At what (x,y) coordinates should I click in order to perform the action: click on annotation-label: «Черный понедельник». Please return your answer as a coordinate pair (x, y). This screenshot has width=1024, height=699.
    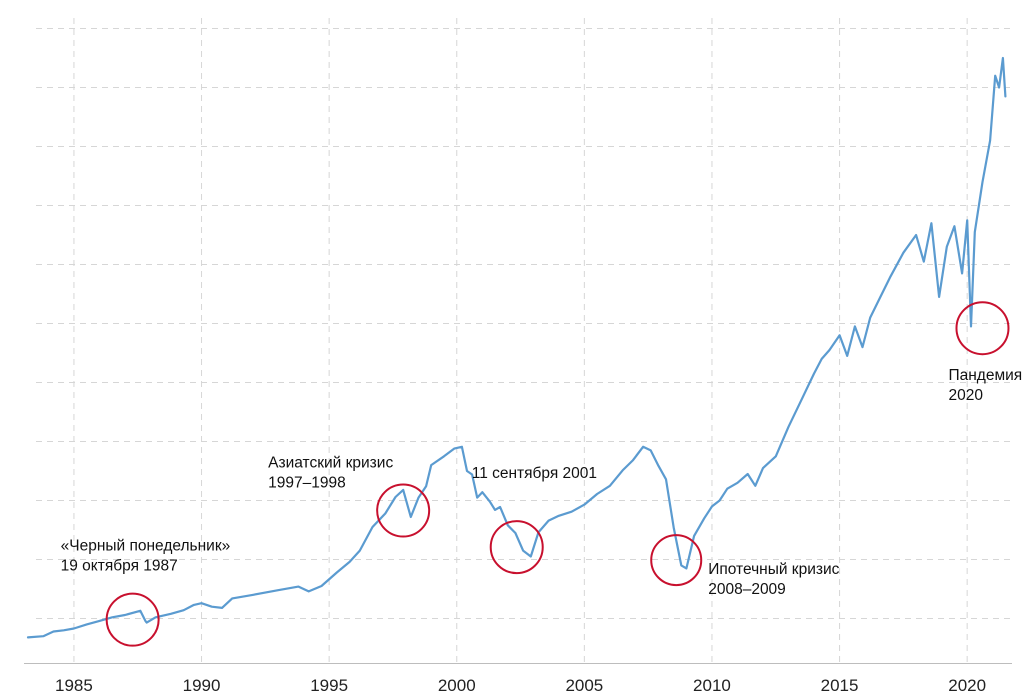
    Looking at the image, I should click on (146, 546).